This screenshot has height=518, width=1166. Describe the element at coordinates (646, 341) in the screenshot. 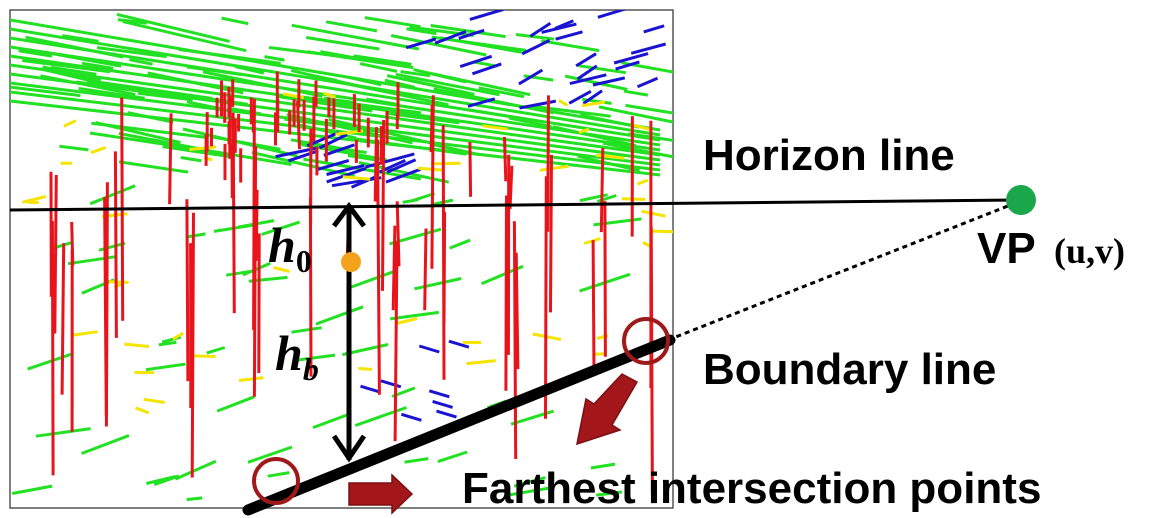

I see `intersection-marker-top` at that location.